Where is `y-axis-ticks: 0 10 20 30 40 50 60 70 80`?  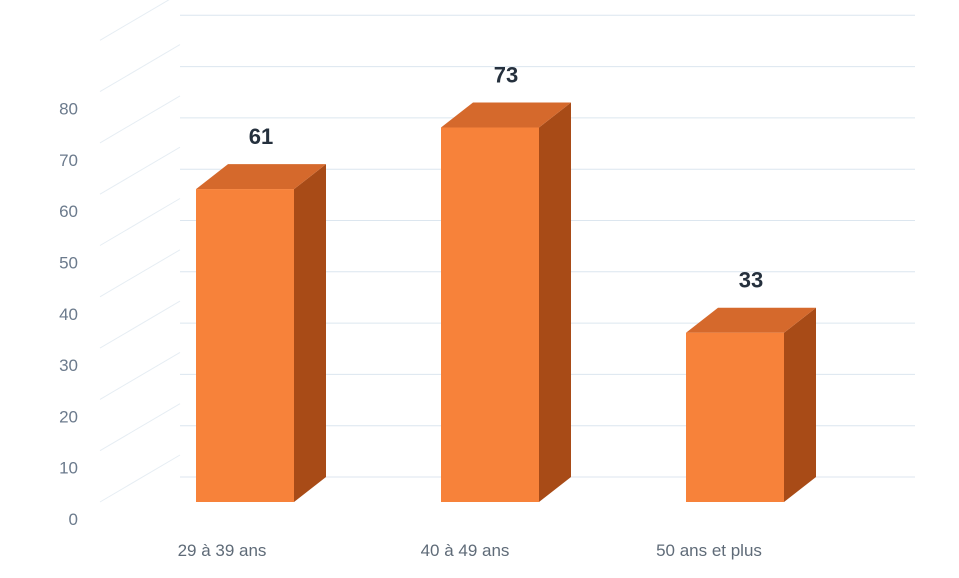 y-axis-ticks: 0 10 20 30 40 50 60 70 80 is located at coordinates (68, 314).